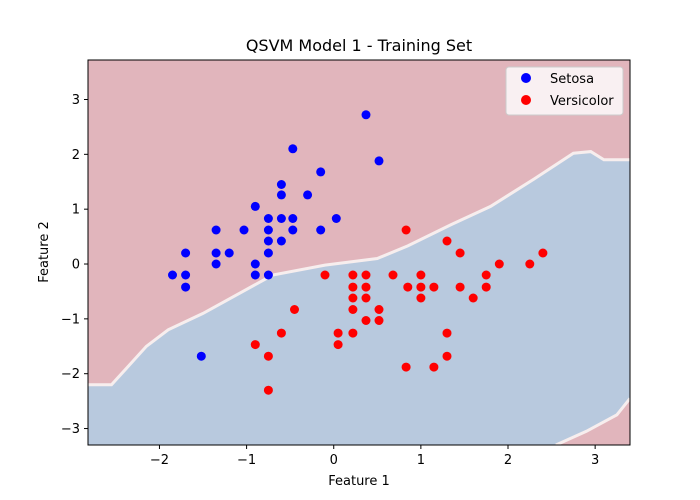  Describe the element at coordinates (76, 155) in the screenshot. I see `y-tick-label: 2` at that location.